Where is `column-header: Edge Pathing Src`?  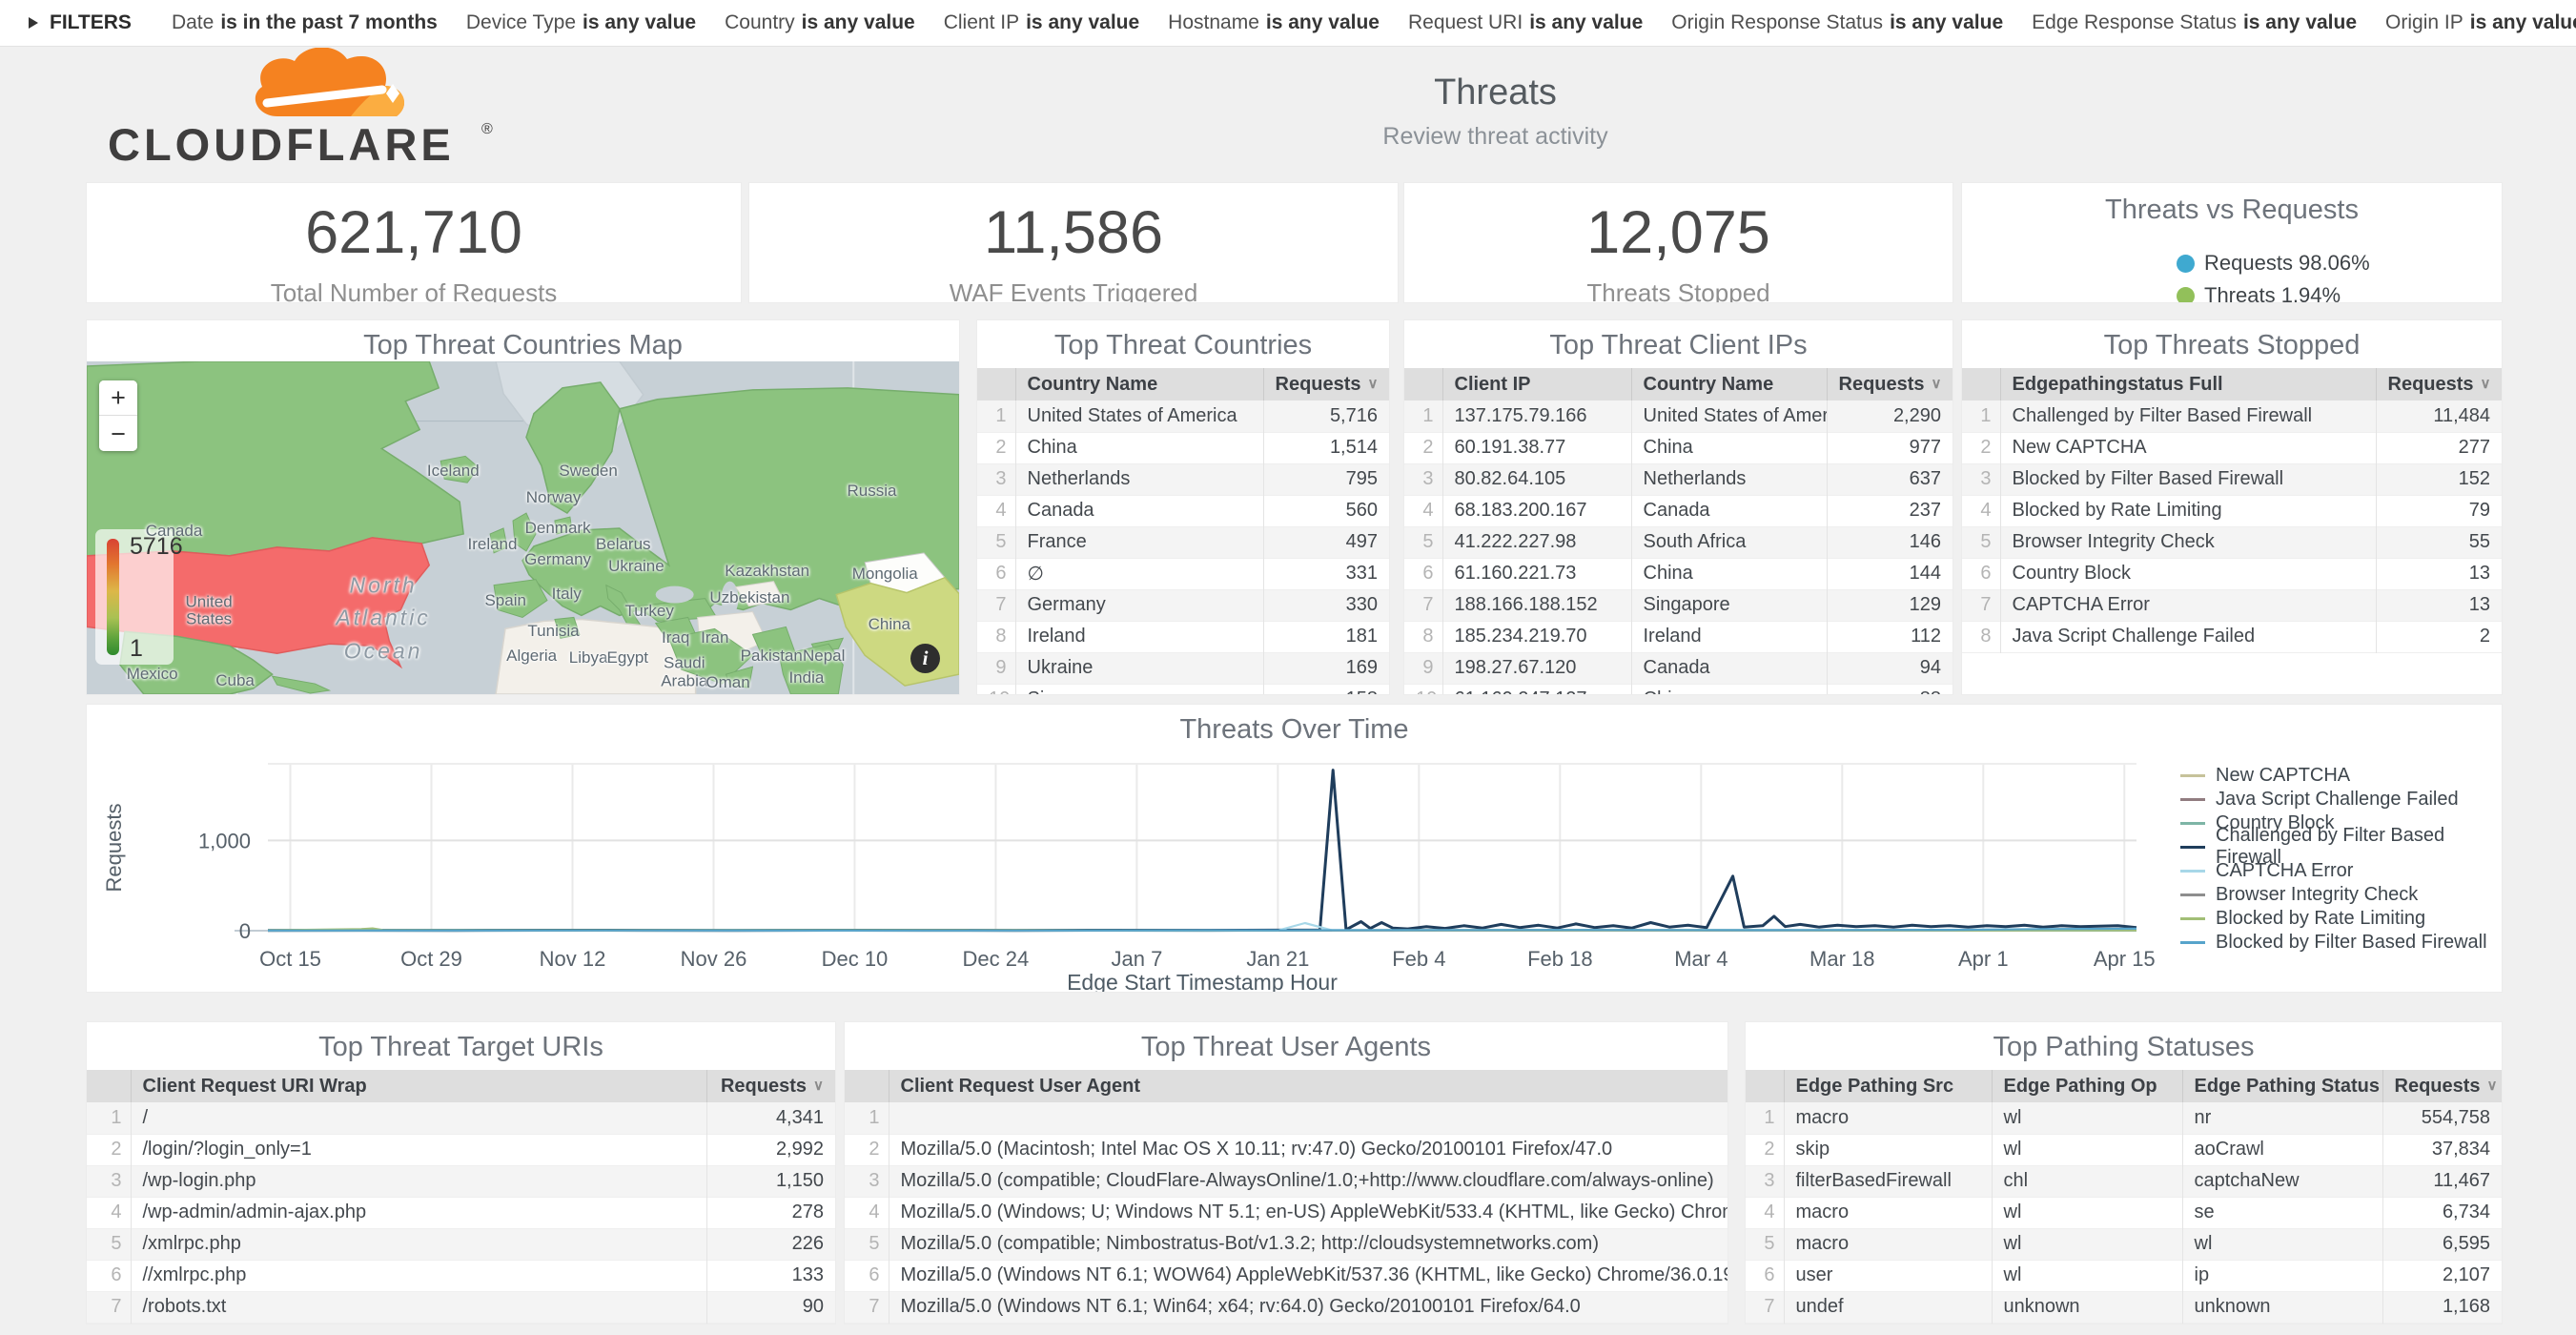
column-header: Edge Pathing Src is located at coordinates (1887, 1086).